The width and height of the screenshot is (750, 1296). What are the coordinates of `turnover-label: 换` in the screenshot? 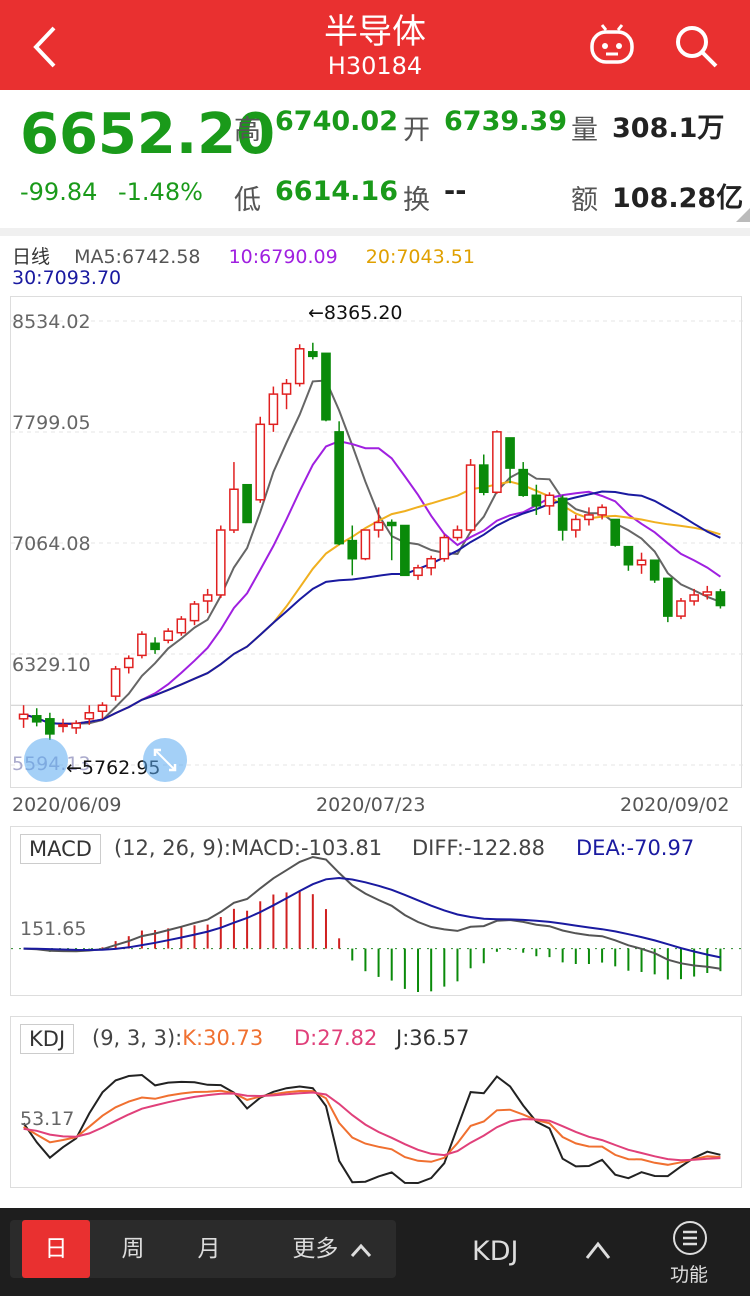 It's located at (416, 200).